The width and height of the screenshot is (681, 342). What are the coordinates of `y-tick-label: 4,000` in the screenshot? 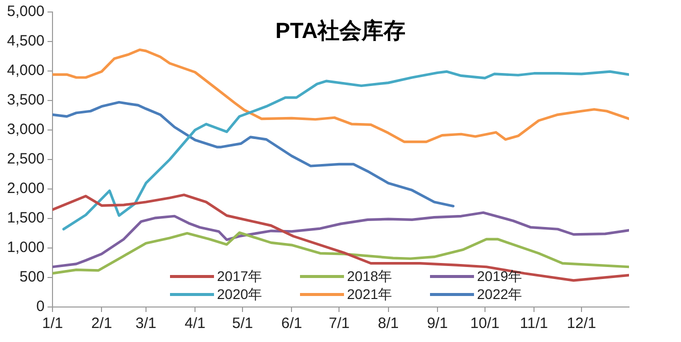 It's located at (25, 71).